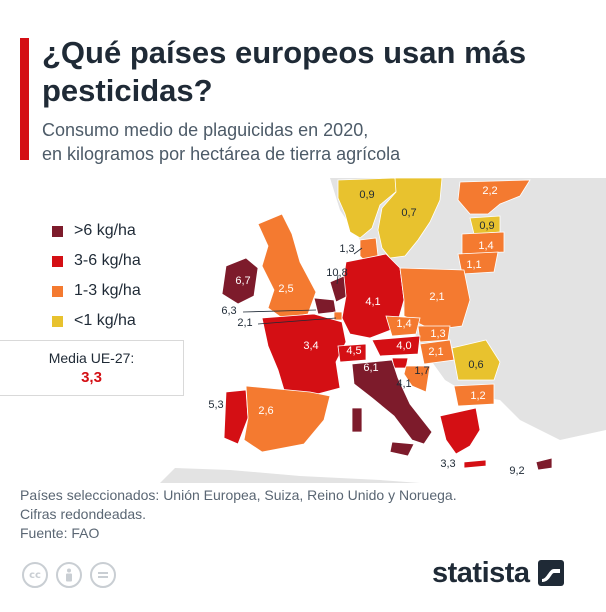  What do you see at coordinates (516, 471) in the screenshot?
I see `label-chipre: 9,2` at bounding box center [516, 471].